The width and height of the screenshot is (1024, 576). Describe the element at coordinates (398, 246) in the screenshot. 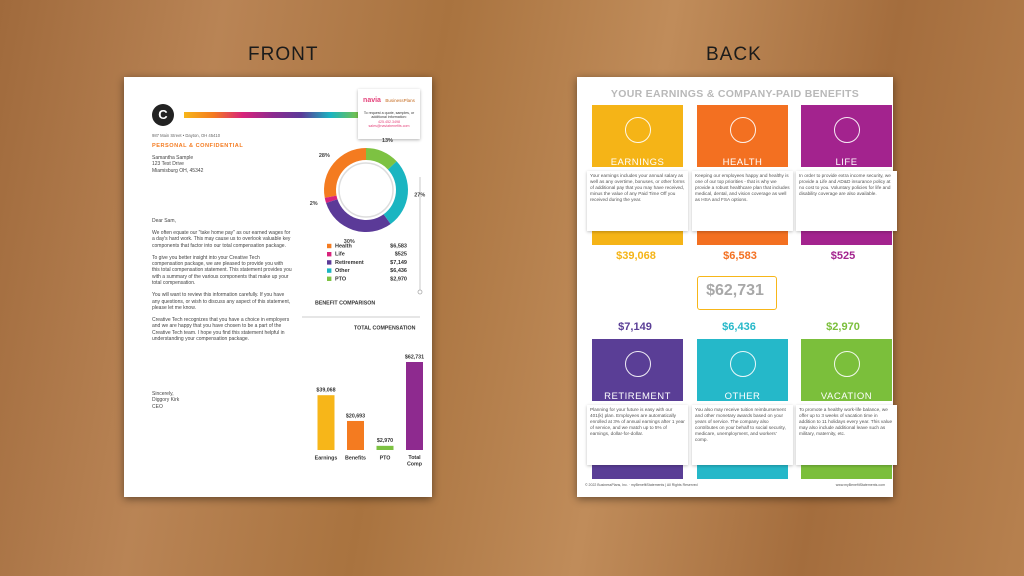

I see `legend-value: $6,583` at that location.